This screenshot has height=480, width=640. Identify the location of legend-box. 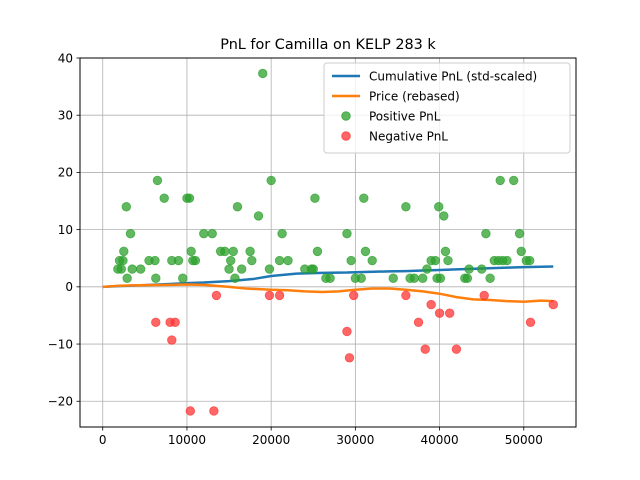
(447, 108).